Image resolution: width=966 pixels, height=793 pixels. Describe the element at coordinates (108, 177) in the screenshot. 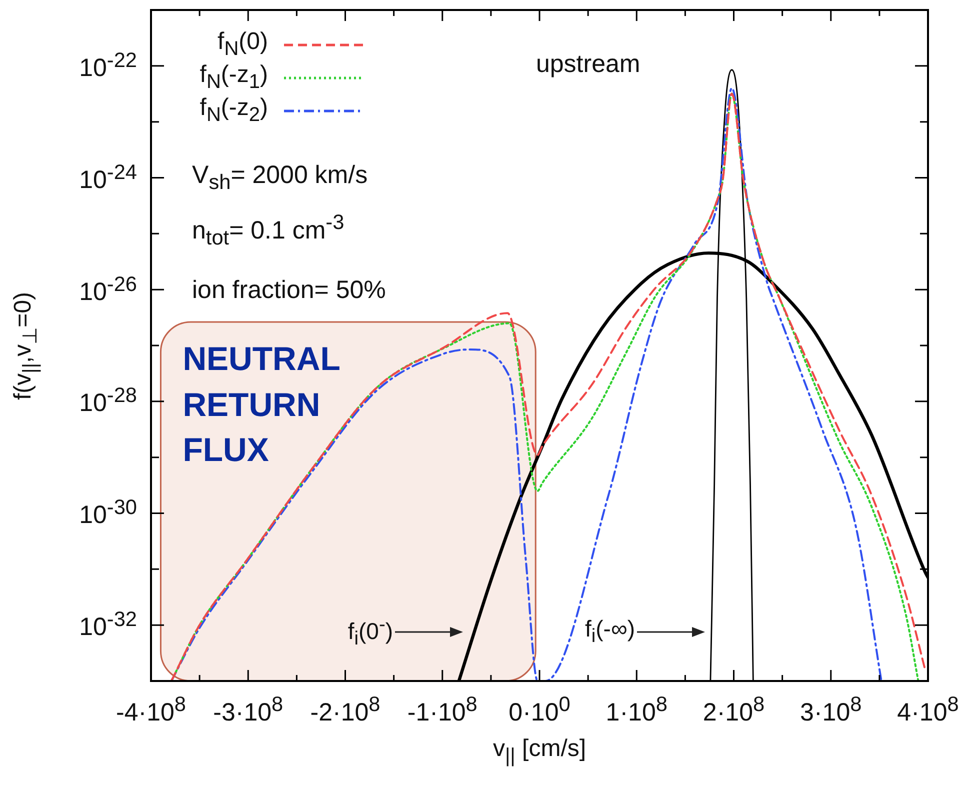

I see `y-tick-label: 10$^{-24}$` at that location.